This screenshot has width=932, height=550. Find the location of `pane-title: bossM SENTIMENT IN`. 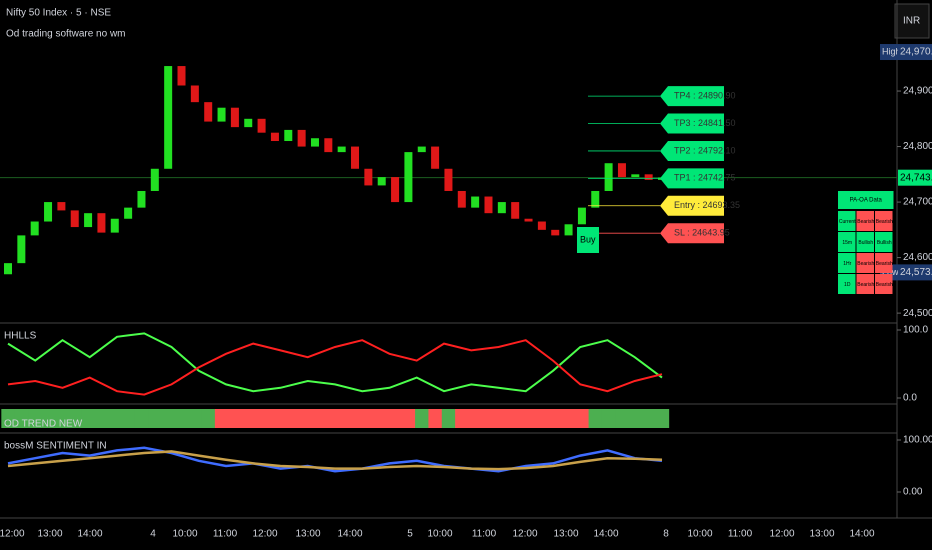

pane-title: bossM SENTIMENT IN is located at coordinates (55, 446).